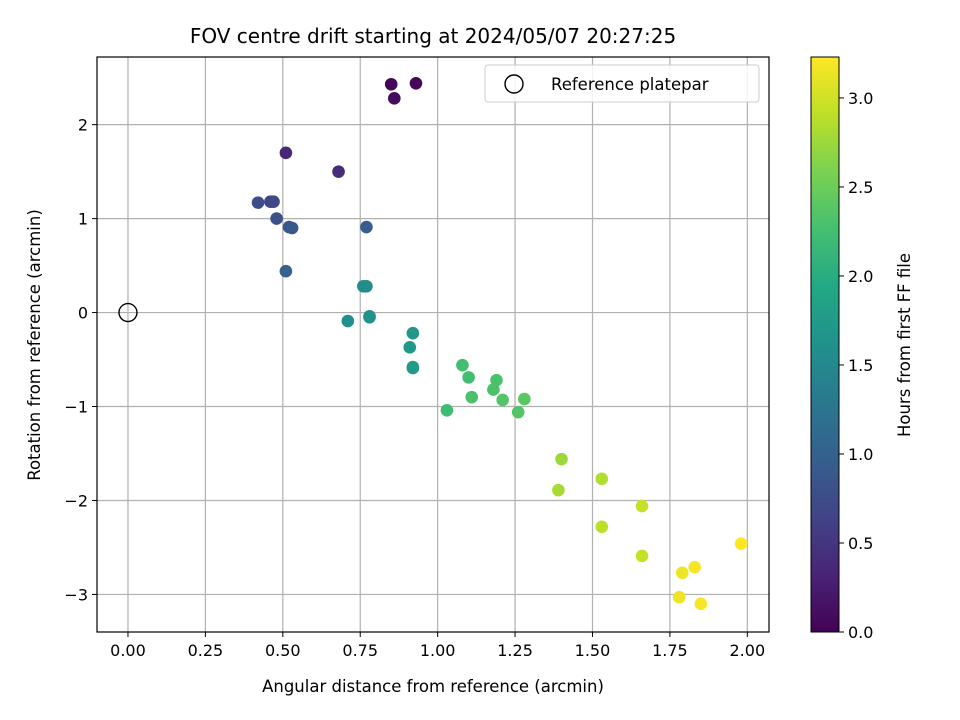 This screenshot has width=960, height=720. Describe the element at coordinates (670, 650) in the screenshot. I see `x-tick-label: 1.75` at that location.